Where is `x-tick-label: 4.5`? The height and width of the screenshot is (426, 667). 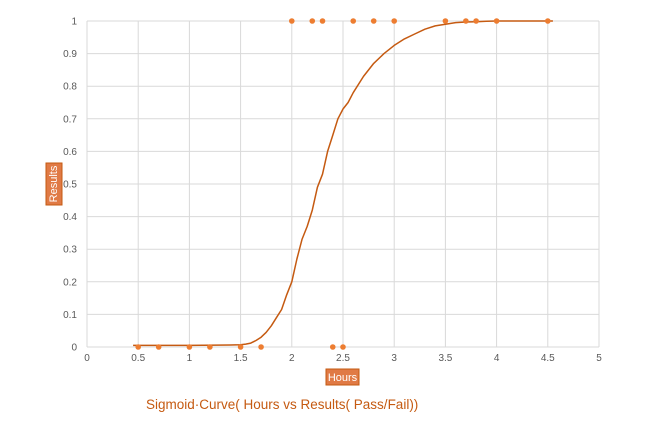 x-tick-label: 4.5 is located at coordinates (548, 358).